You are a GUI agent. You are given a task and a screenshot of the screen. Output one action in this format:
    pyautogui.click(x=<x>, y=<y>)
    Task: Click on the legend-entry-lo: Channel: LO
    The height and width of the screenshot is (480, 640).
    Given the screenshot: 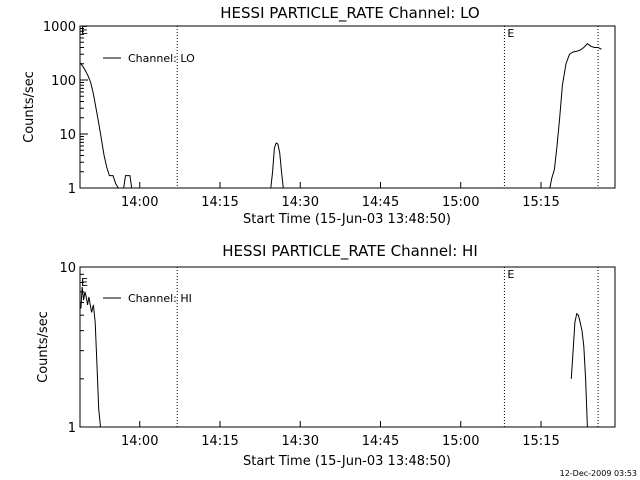 What is the action you would take?
    pyautogui.click(x=161, y=58)
    